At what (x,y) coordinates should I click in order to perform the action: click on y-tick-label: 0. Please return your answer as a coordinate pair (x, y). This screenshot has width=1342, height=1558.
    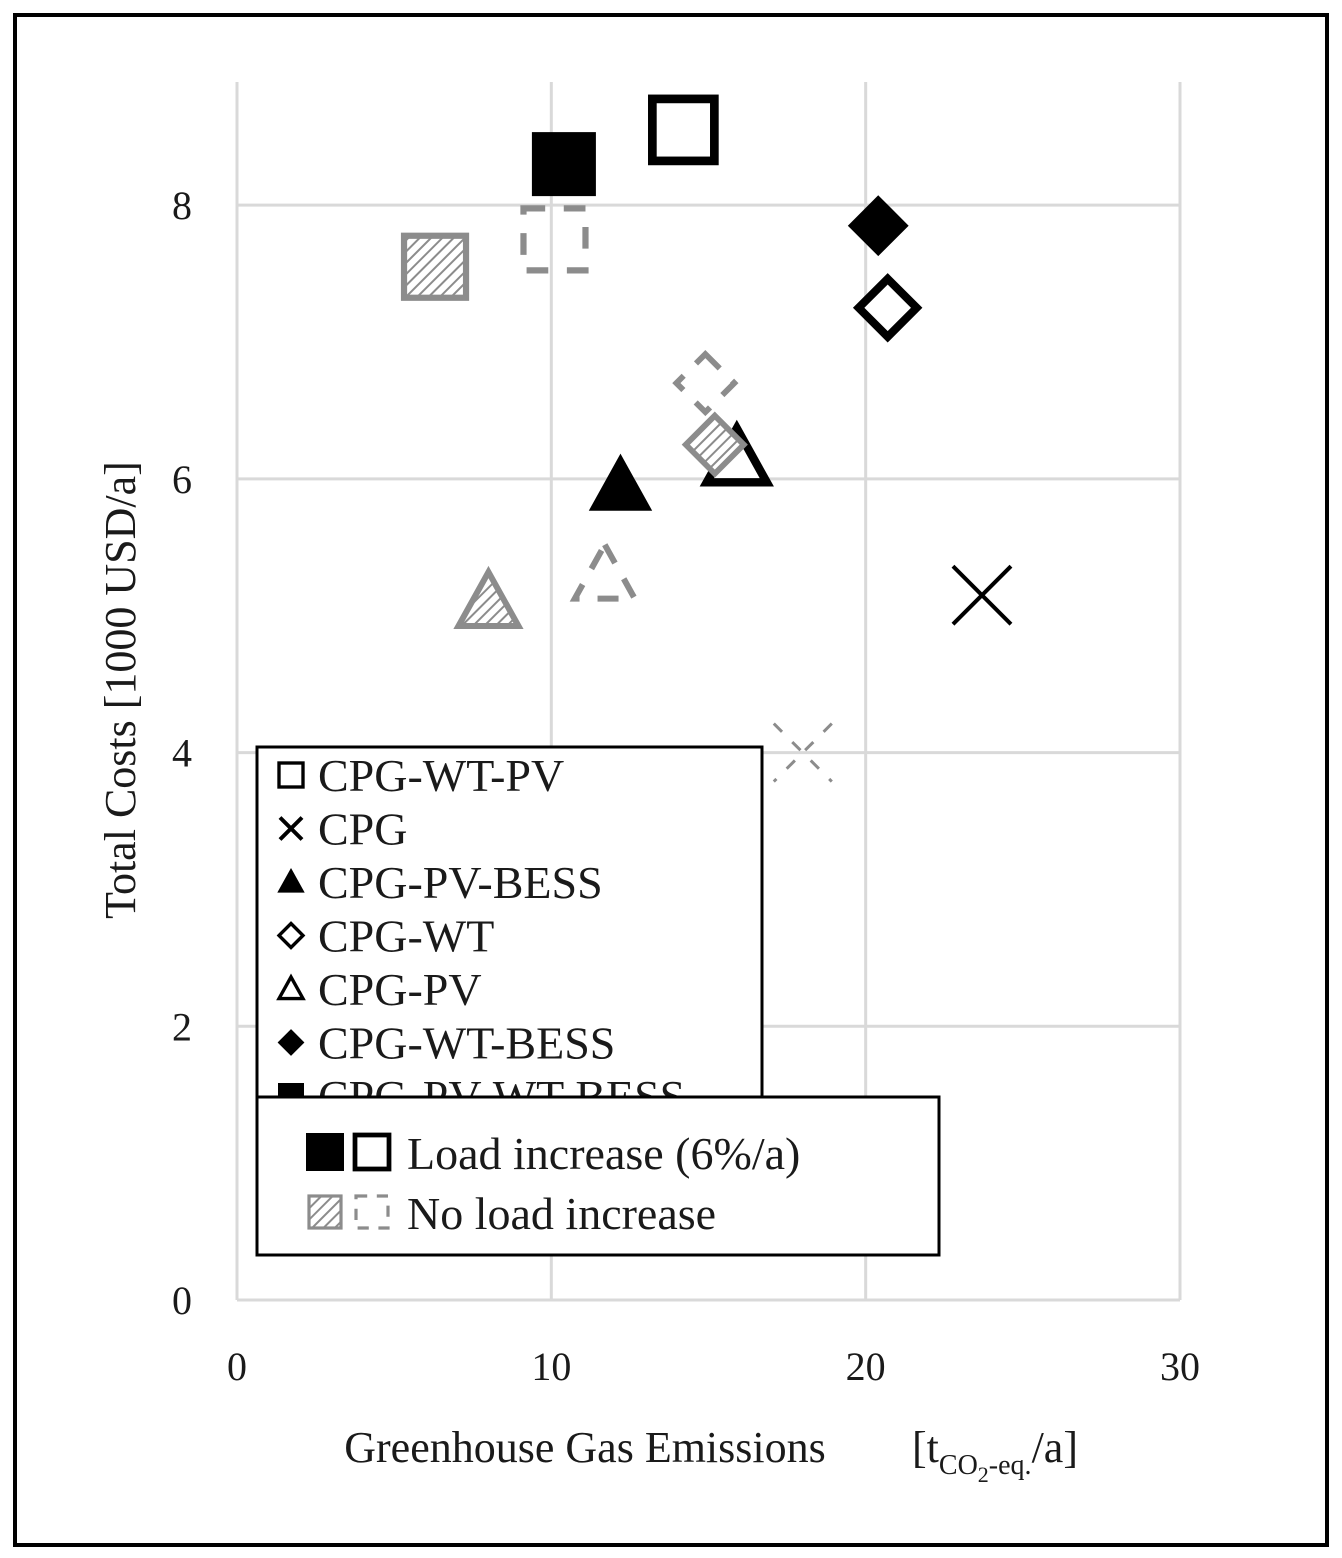
    Looking at the image, I should click on (182, 1300).